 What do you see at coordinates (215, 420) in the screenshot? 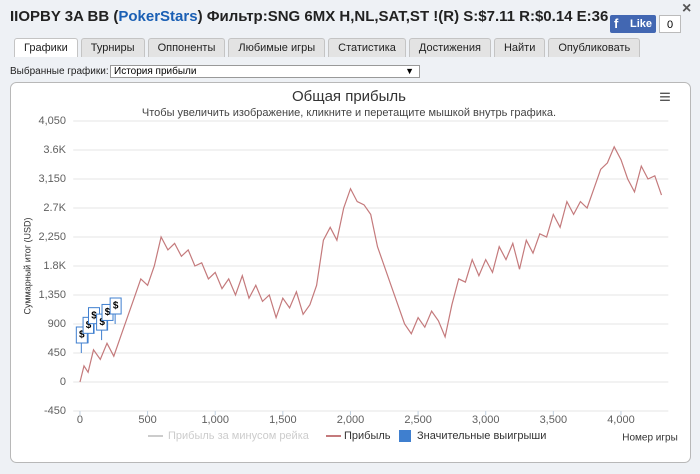
I see `x-tick-label: 1,000` at bounding box center [215, 420].